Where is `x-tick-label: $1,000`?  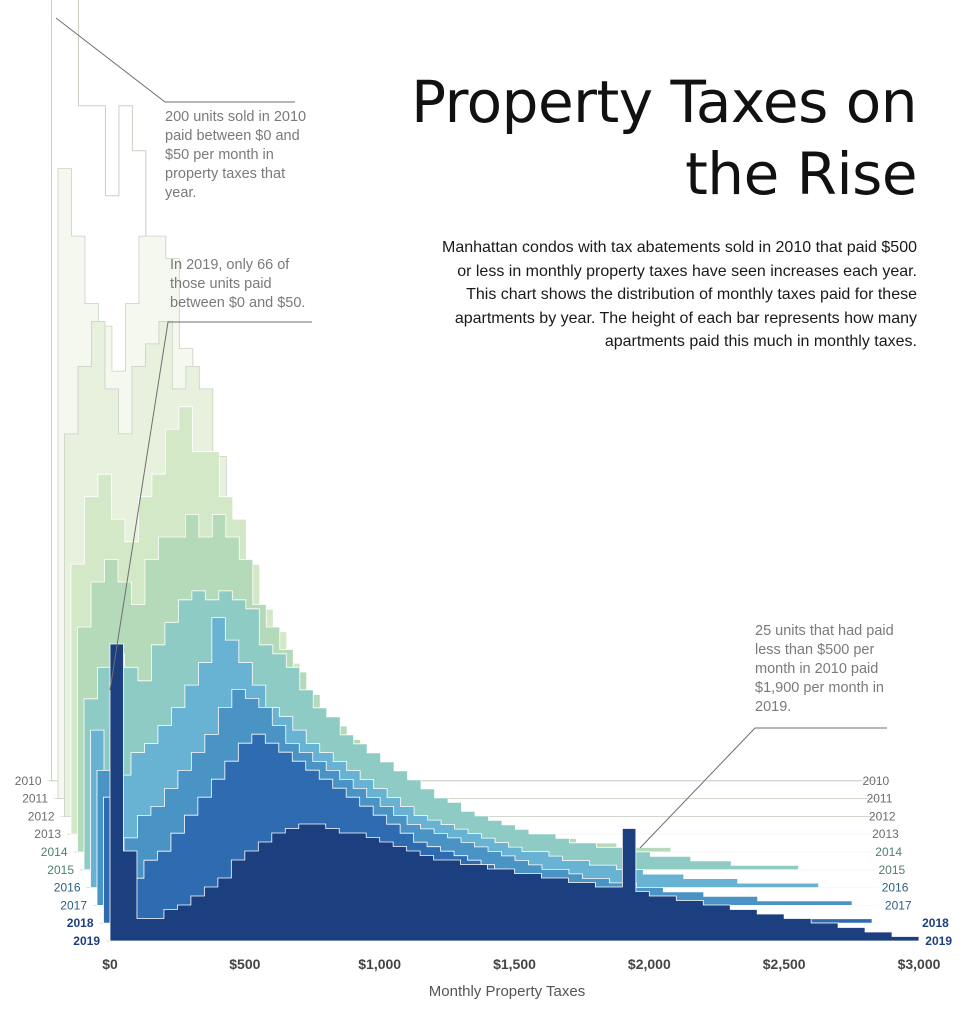
x-tick-label: $1,000 is located at coordinates (379, 964).